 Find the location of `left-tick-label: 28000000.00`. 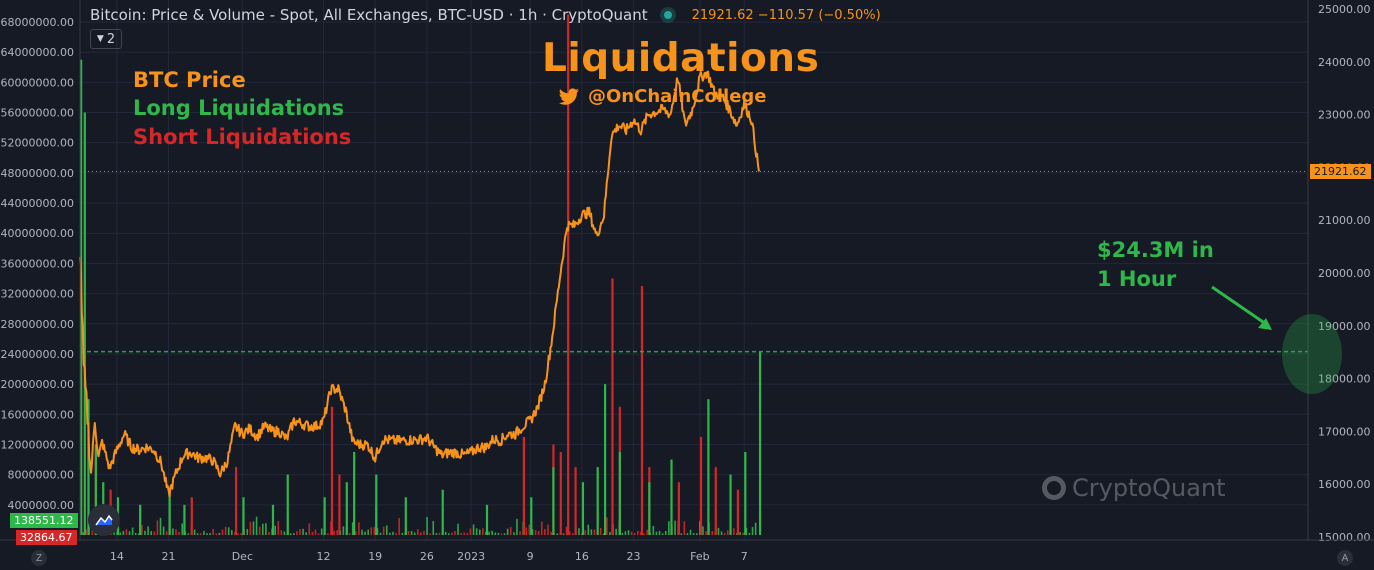

left-tick-label: 28000000.00 is located at coordinates (37, 324).